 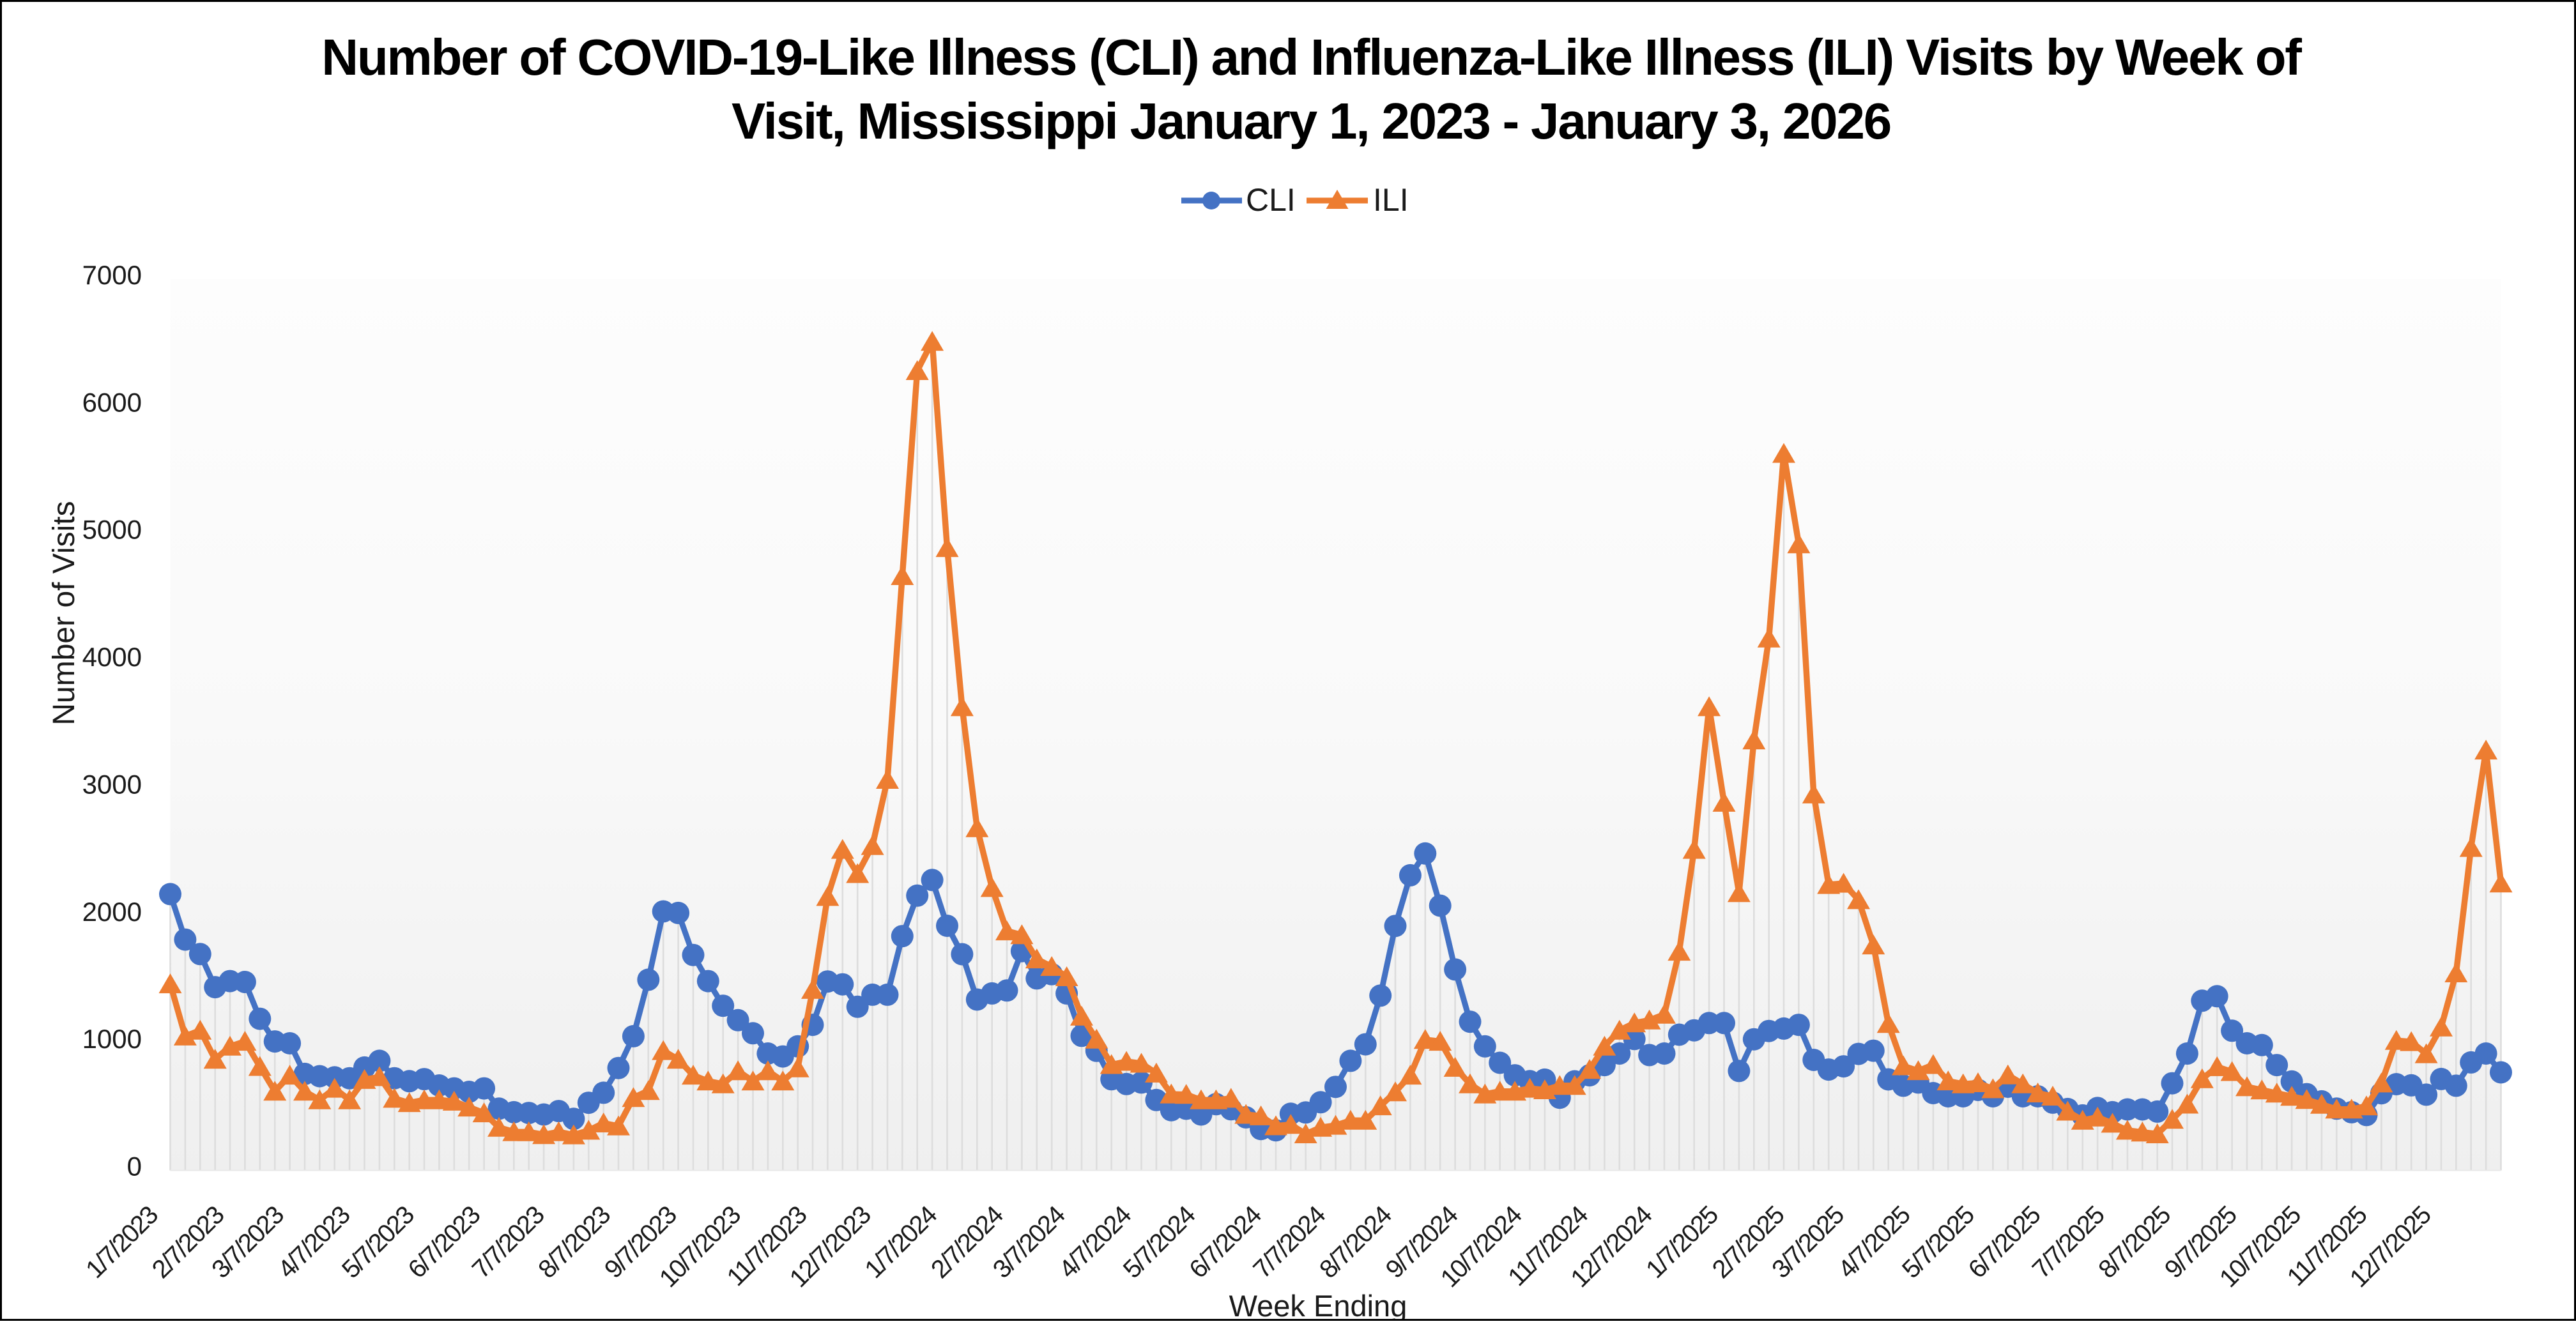 I want to click on svg-text: 1000, so click(x=112, y=1039).